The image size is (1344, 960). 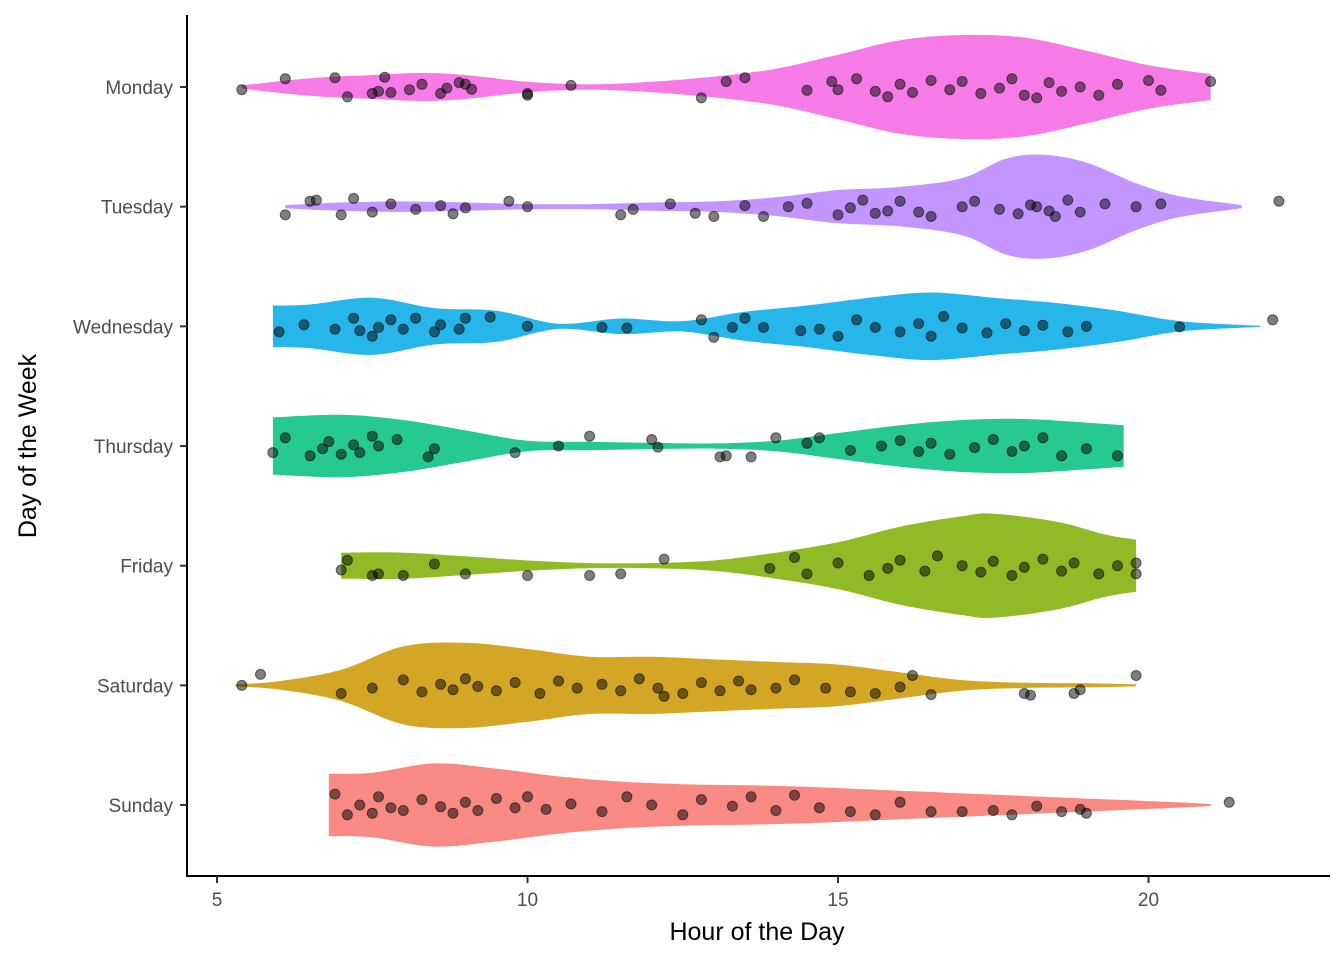 I want to click on y-axis-title: Day of the Week, so click(x=28, y=445).